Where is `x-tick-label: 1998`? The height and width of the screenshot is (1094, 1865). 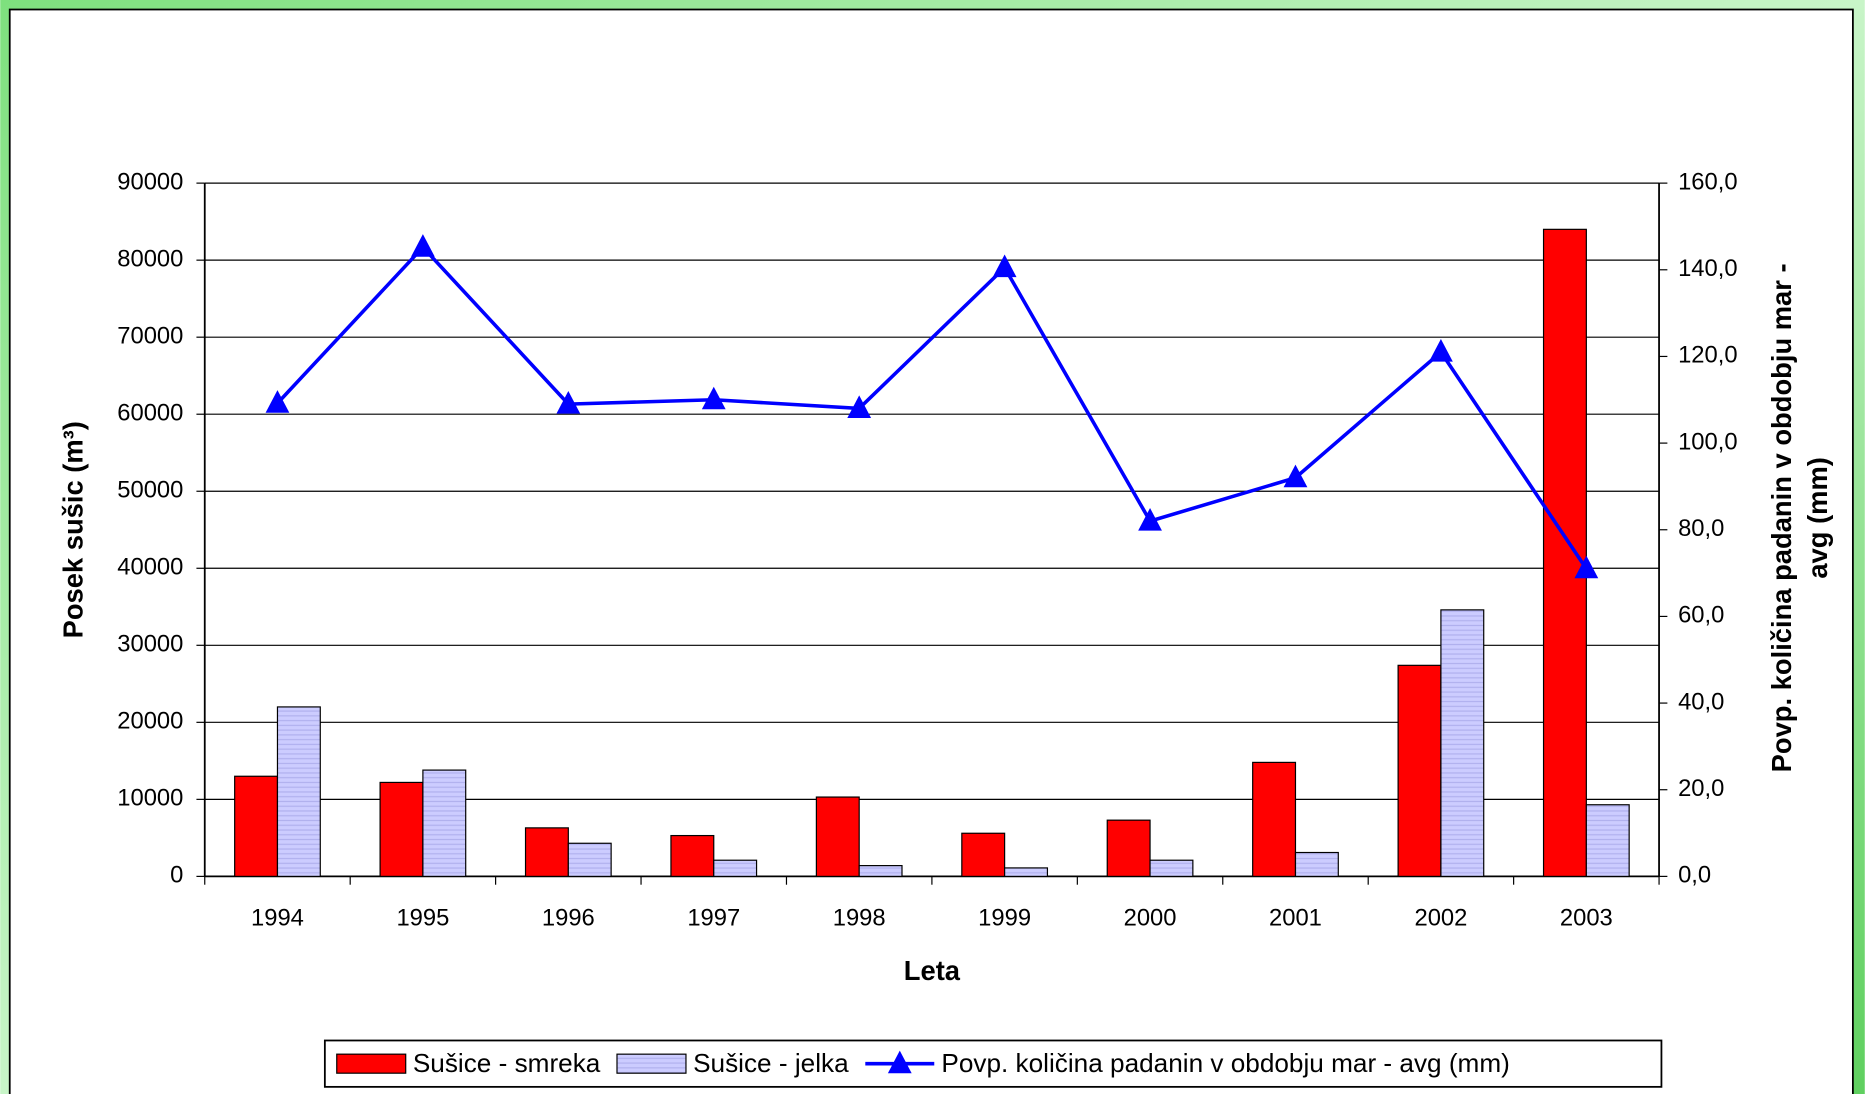
x-tick-label: 1998 is located at coordinates (859, 917).